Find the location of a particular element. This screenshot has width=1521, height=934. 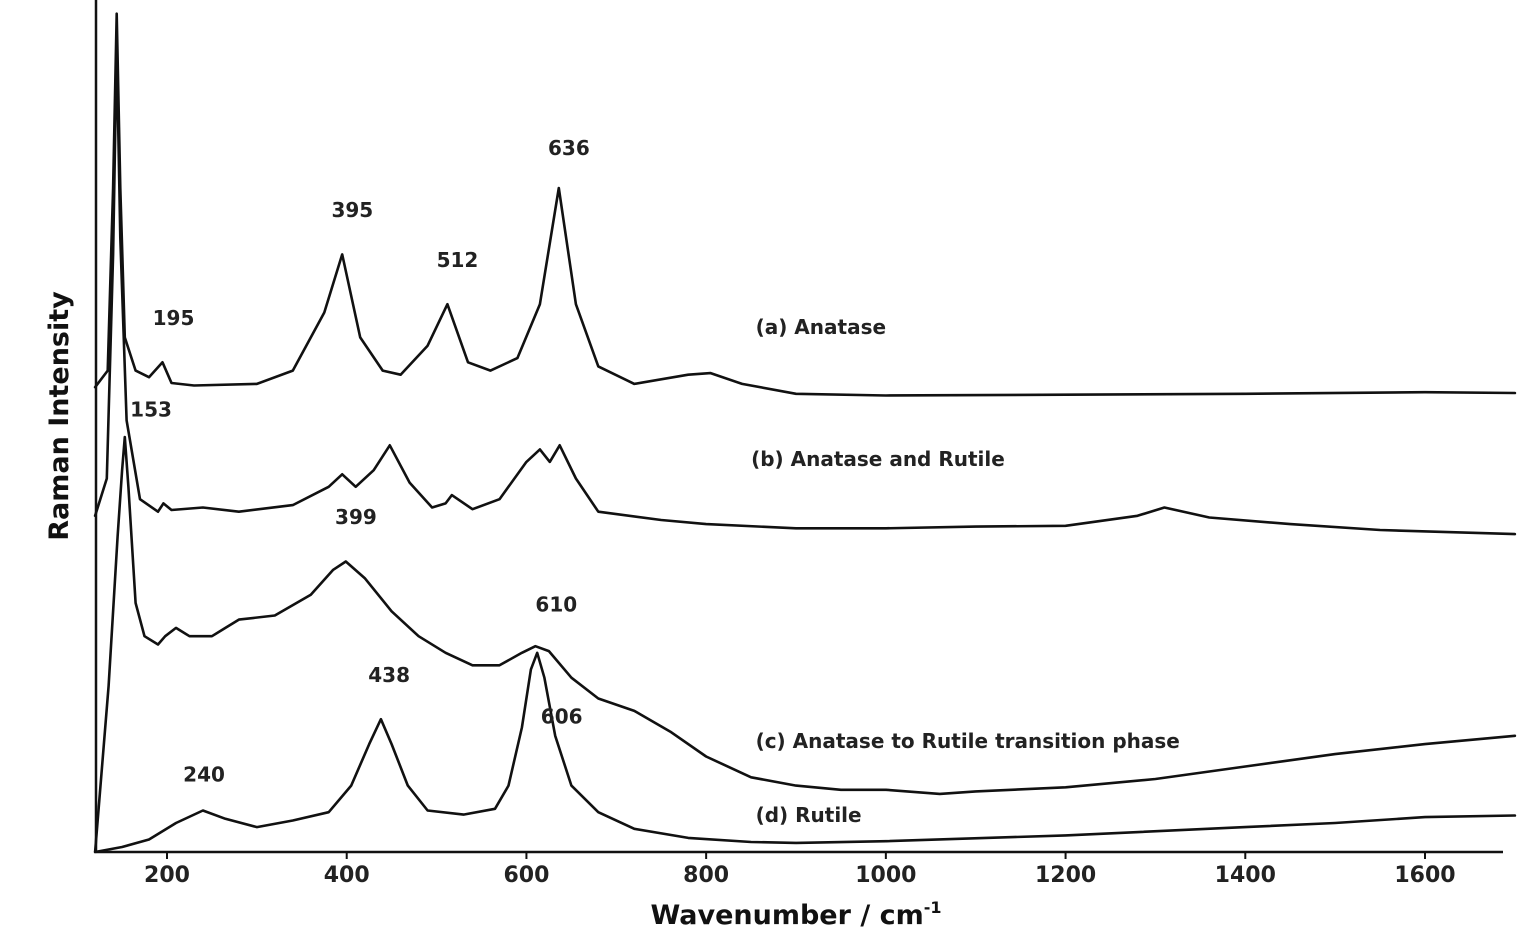

series-label-c: (c) Anatase to Rutile transition phase is located at coordinates (968, 741).